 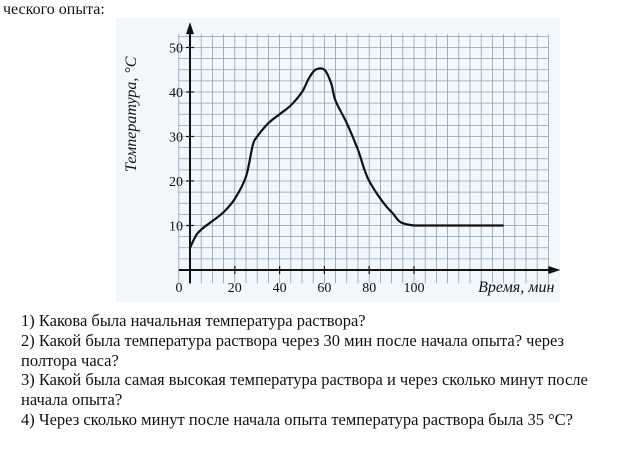 What do you see at coordinates (414, 288) in the screenshot?
I see `x-tick-label: 100` at bounding box center [414, 288].